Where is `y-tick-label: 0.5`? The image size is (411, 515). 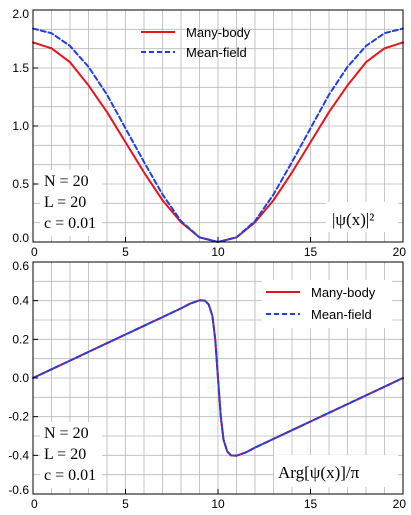 y-tick-label: 0.5 is located at coordinates (20, 184).